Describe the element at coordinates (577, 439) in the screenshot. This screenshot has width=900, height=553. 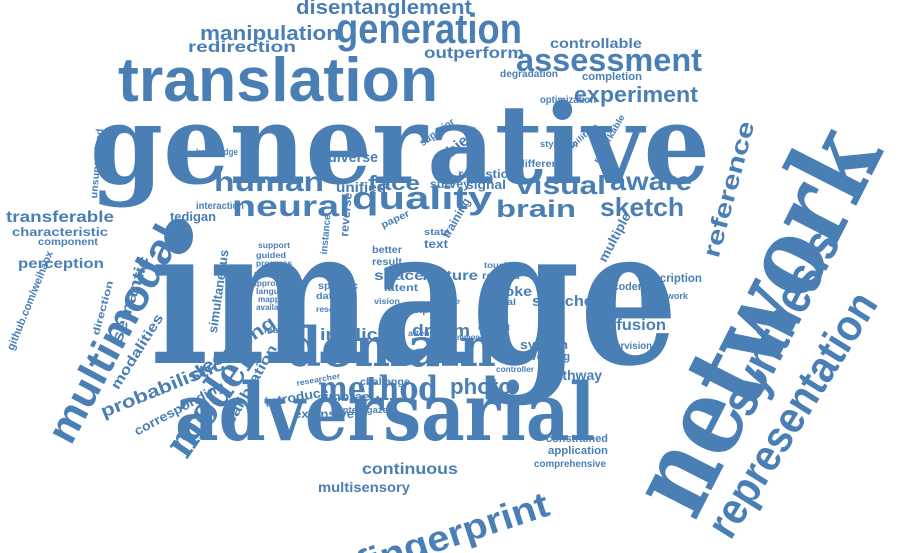
I see `word-constrained: constrained` at that location.